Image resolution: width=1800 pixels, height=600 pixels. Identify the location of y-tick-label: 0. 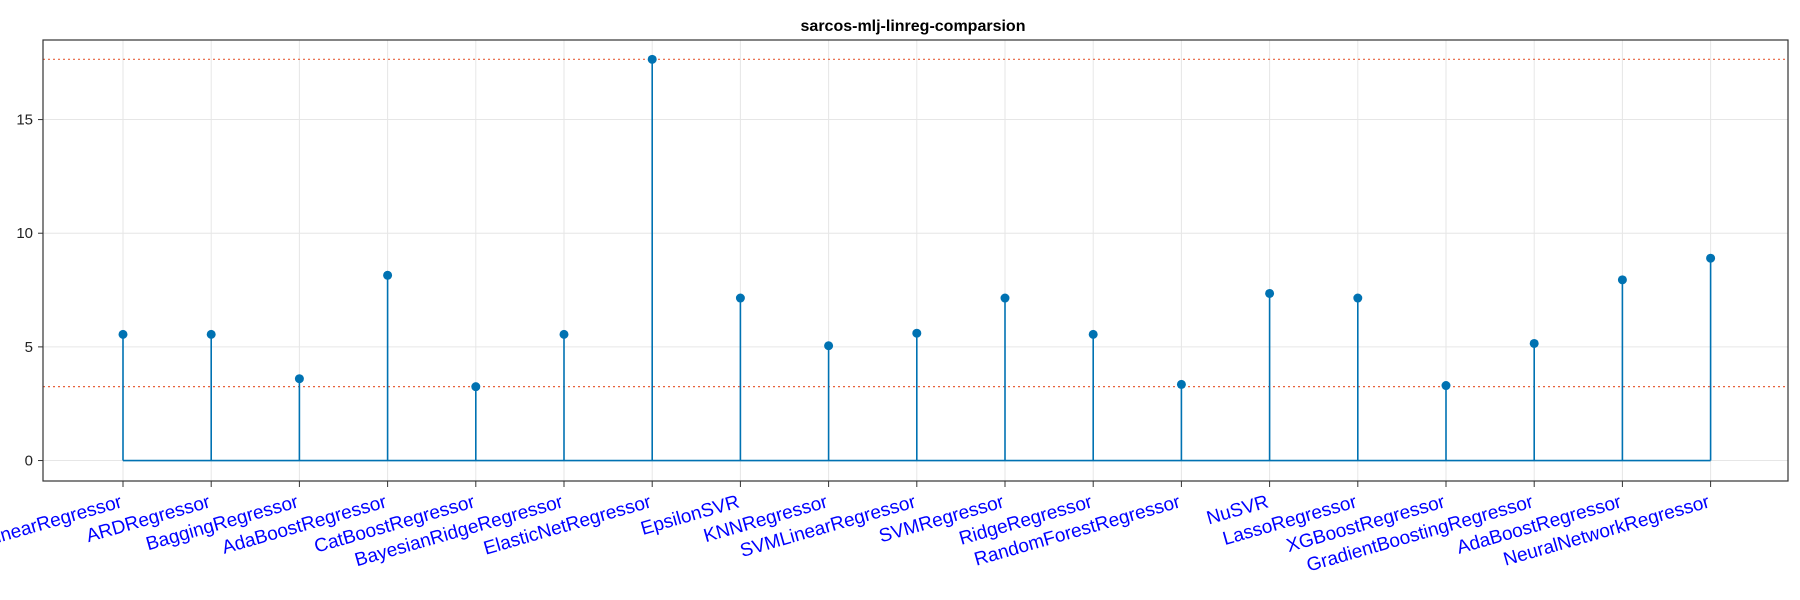
(29, 461).